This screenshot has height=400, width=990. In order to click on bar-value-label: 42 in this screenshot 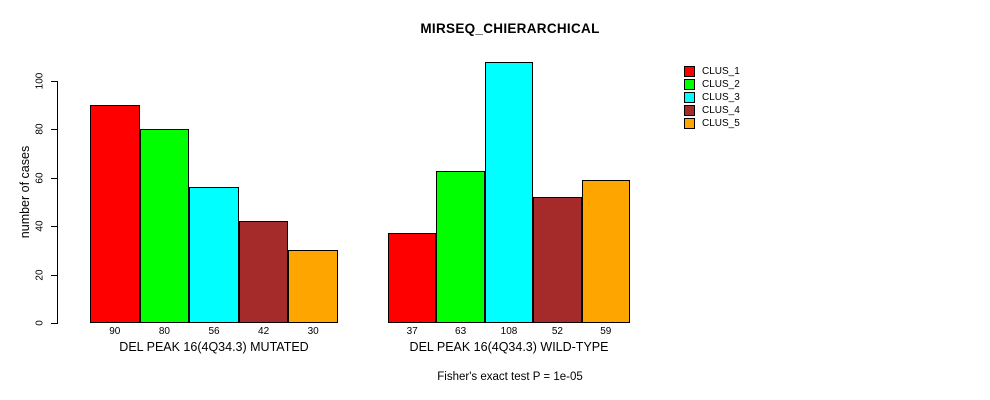, I will do `click(264, 331)`.